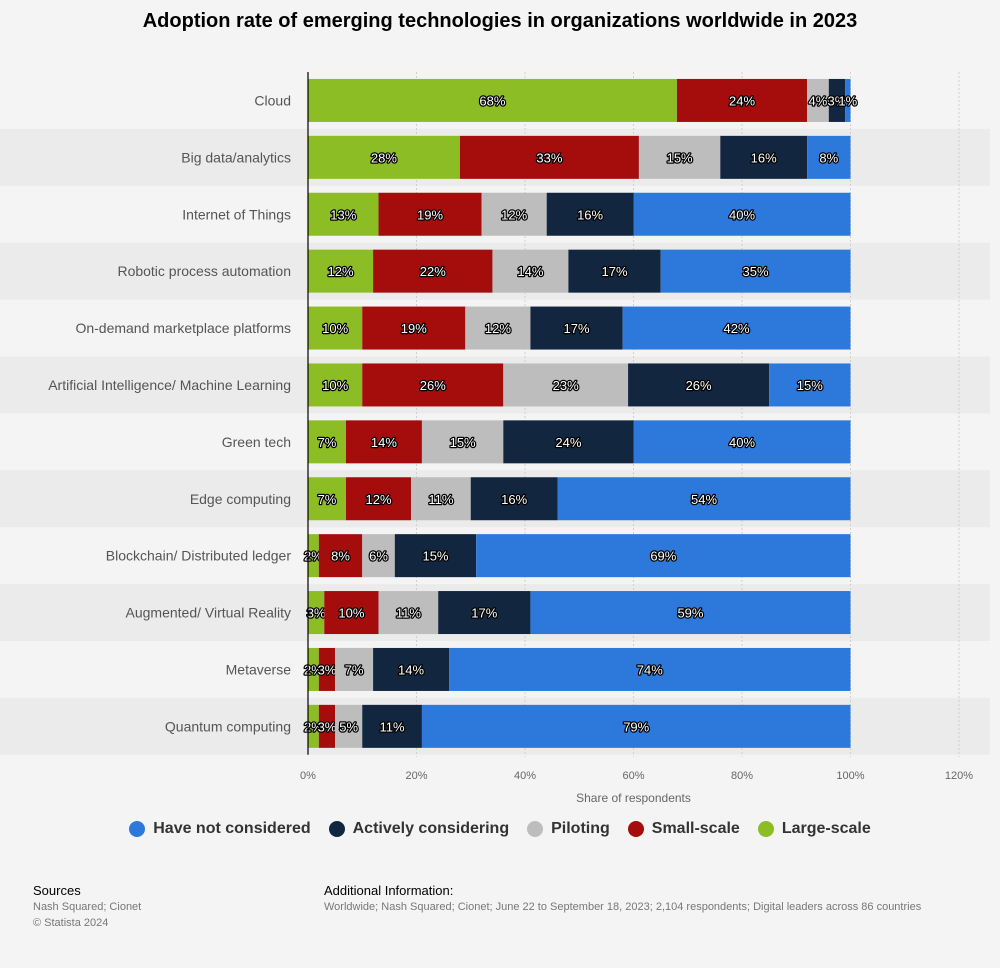 The width and height of the screenshot is (1000, 968). I want to click on category-label: Big data/analytics, so click(236, 157).